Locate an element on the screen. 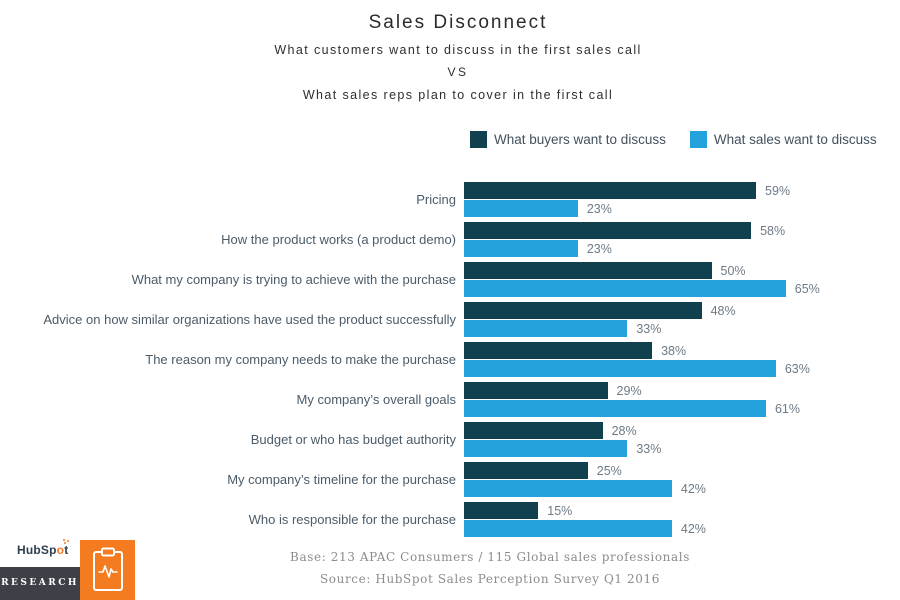 This screenshot has width=900, height=600. bar-group: 58% 23% is located at coordinates (624, 240).